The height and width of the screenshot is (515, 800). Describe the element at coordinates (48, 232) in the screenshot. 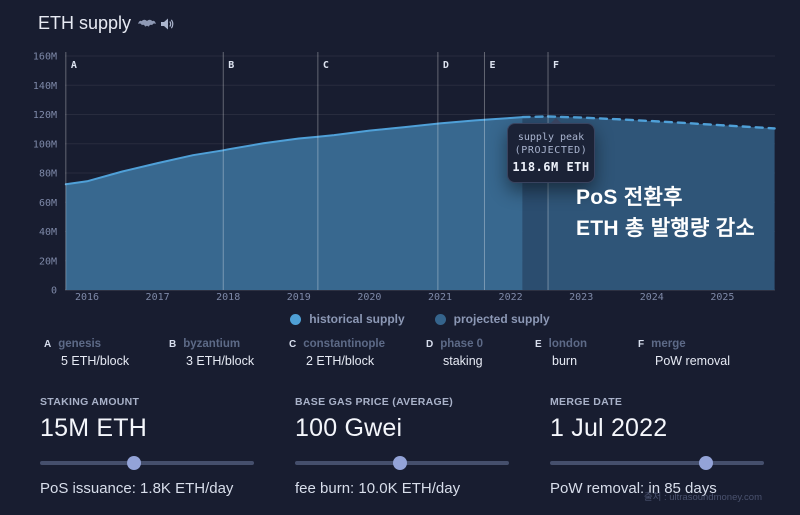

I see `y-tick-label: 40M` at that location.